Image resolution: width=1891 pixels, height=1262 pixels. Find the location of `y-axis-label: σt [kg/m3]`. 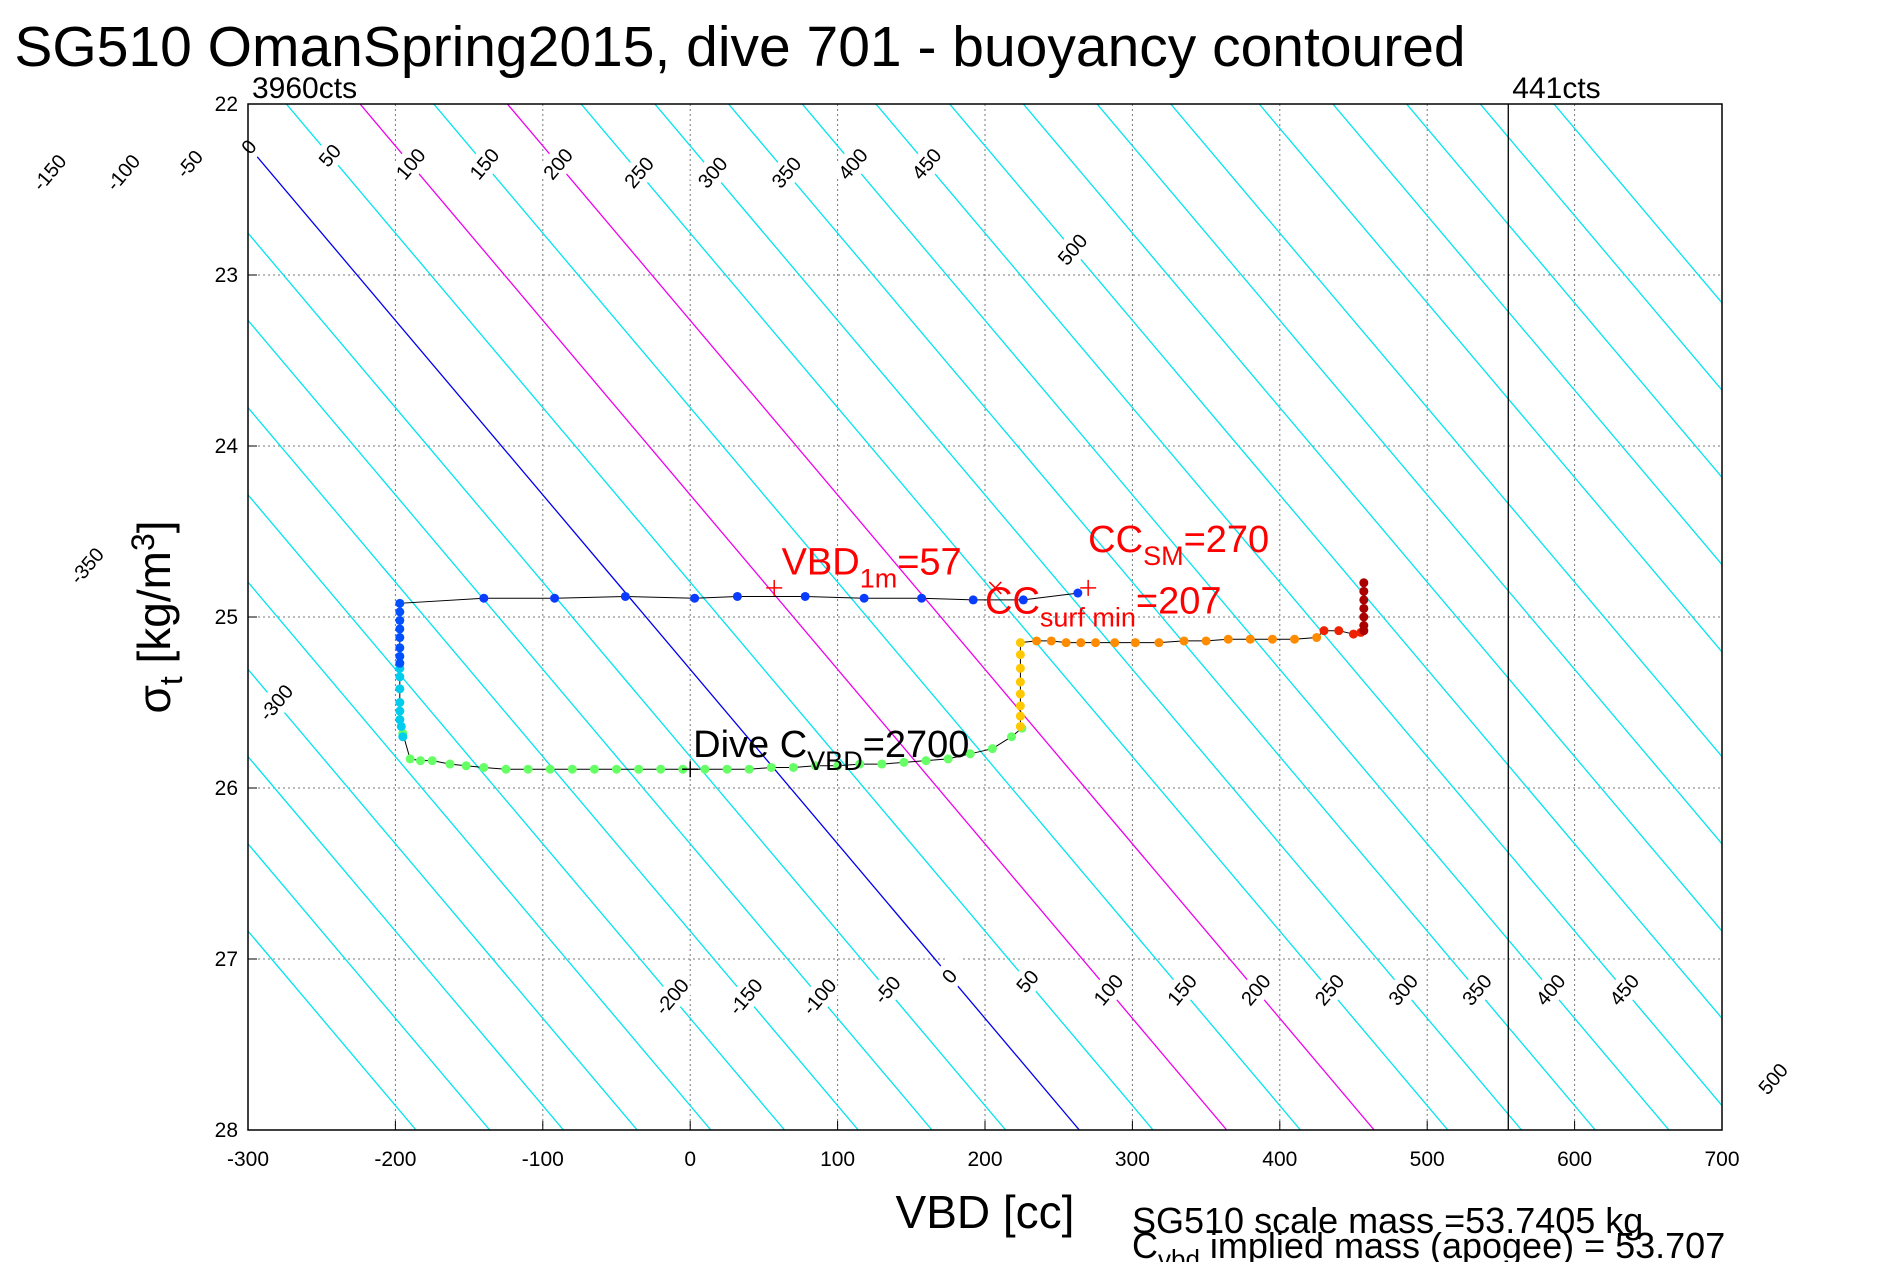

y-axis-label: σt [kg/m3] is located at coordinates (157, 616).